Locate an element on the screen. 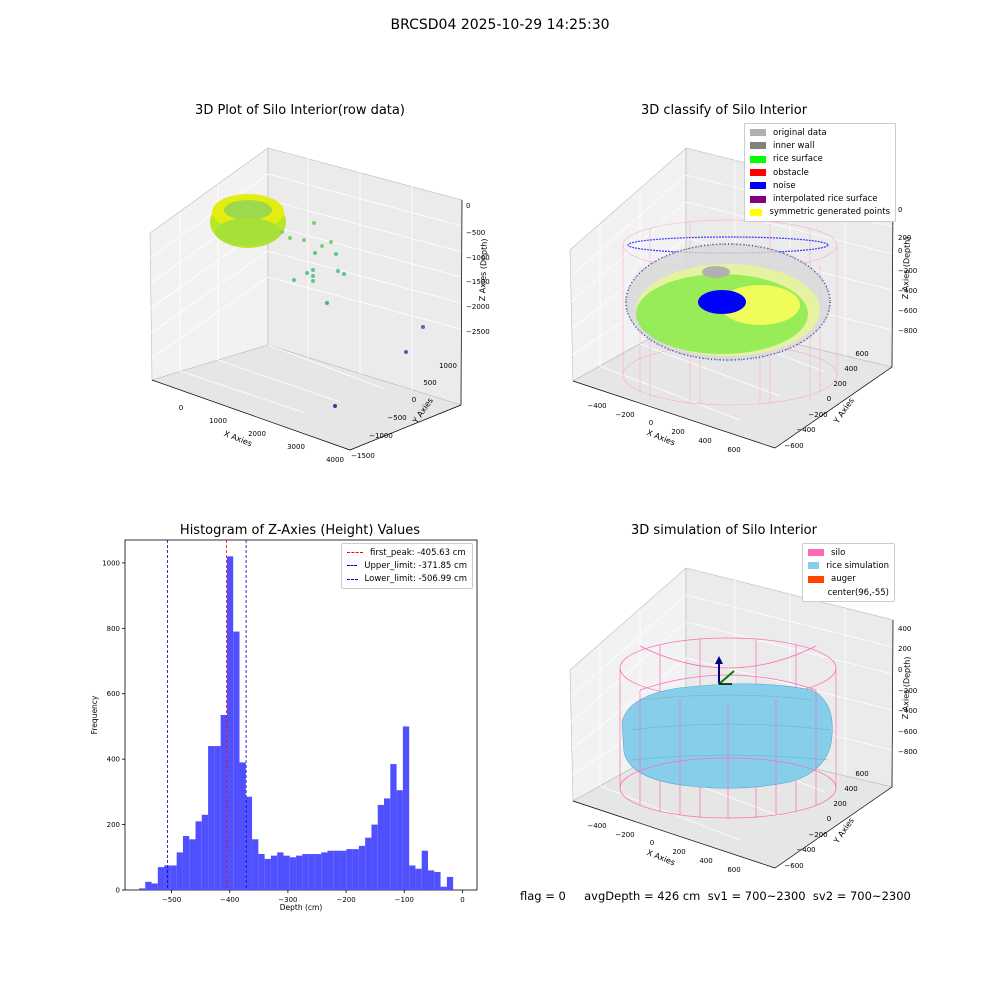  classify-x-tick-label: −400 is located at coordinates (596, 406).